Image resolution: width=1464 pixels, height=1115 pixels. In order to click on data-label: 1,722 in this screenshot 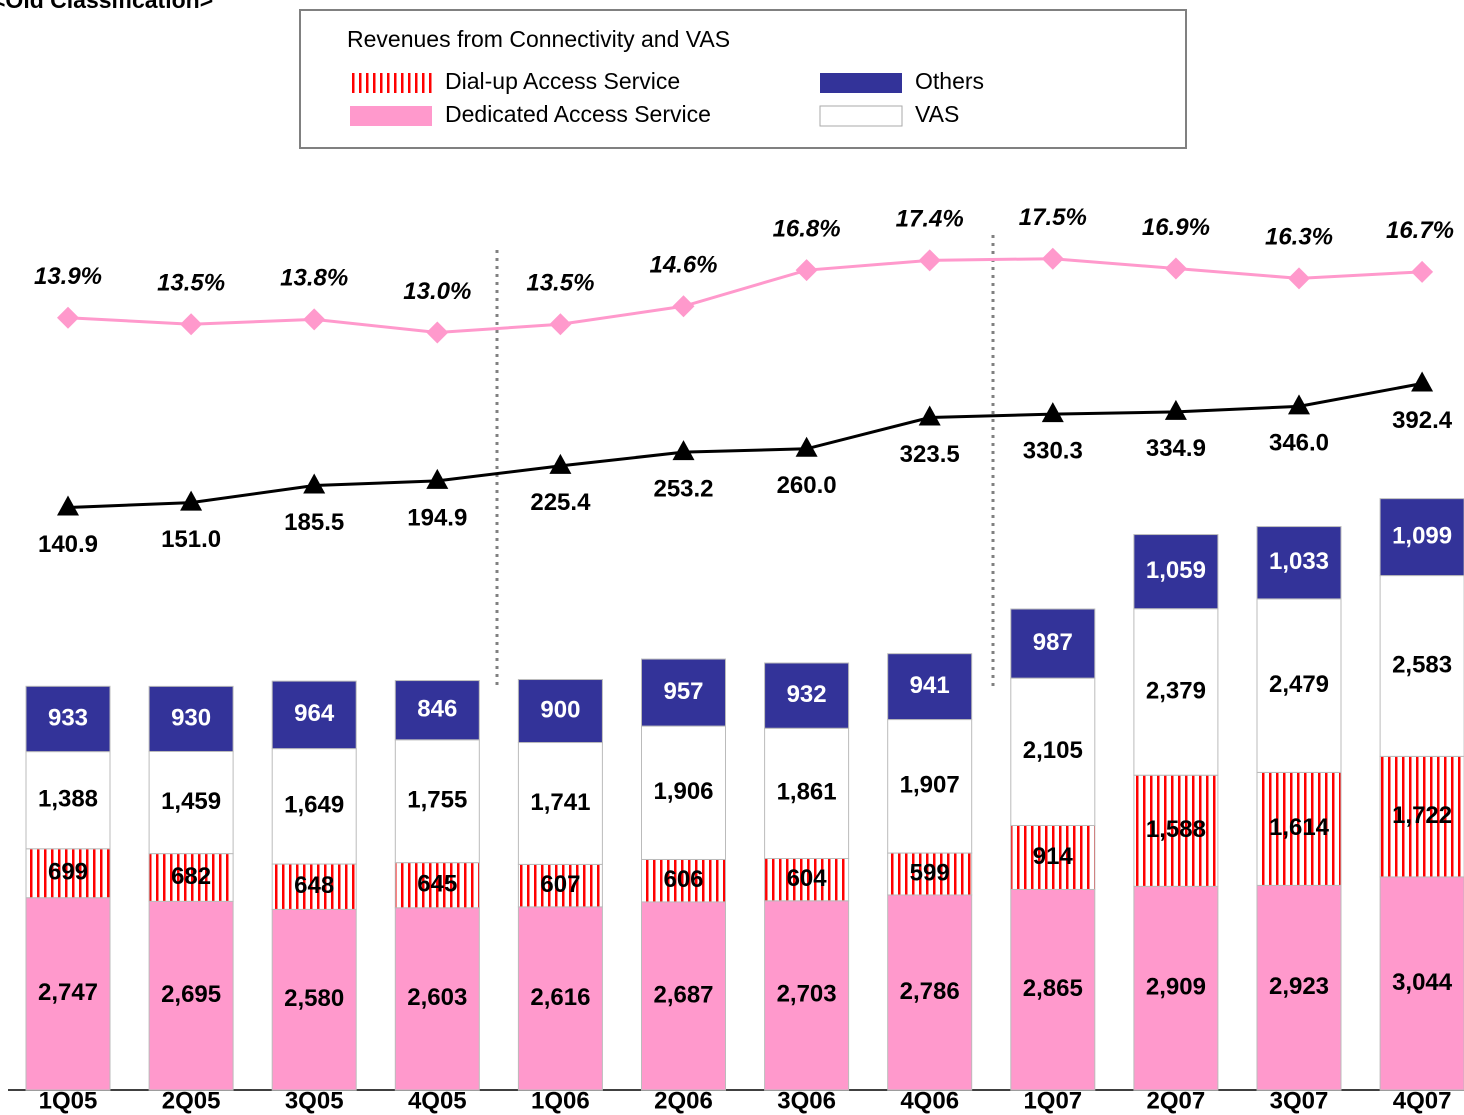, I will do `click(1422, 815)`.